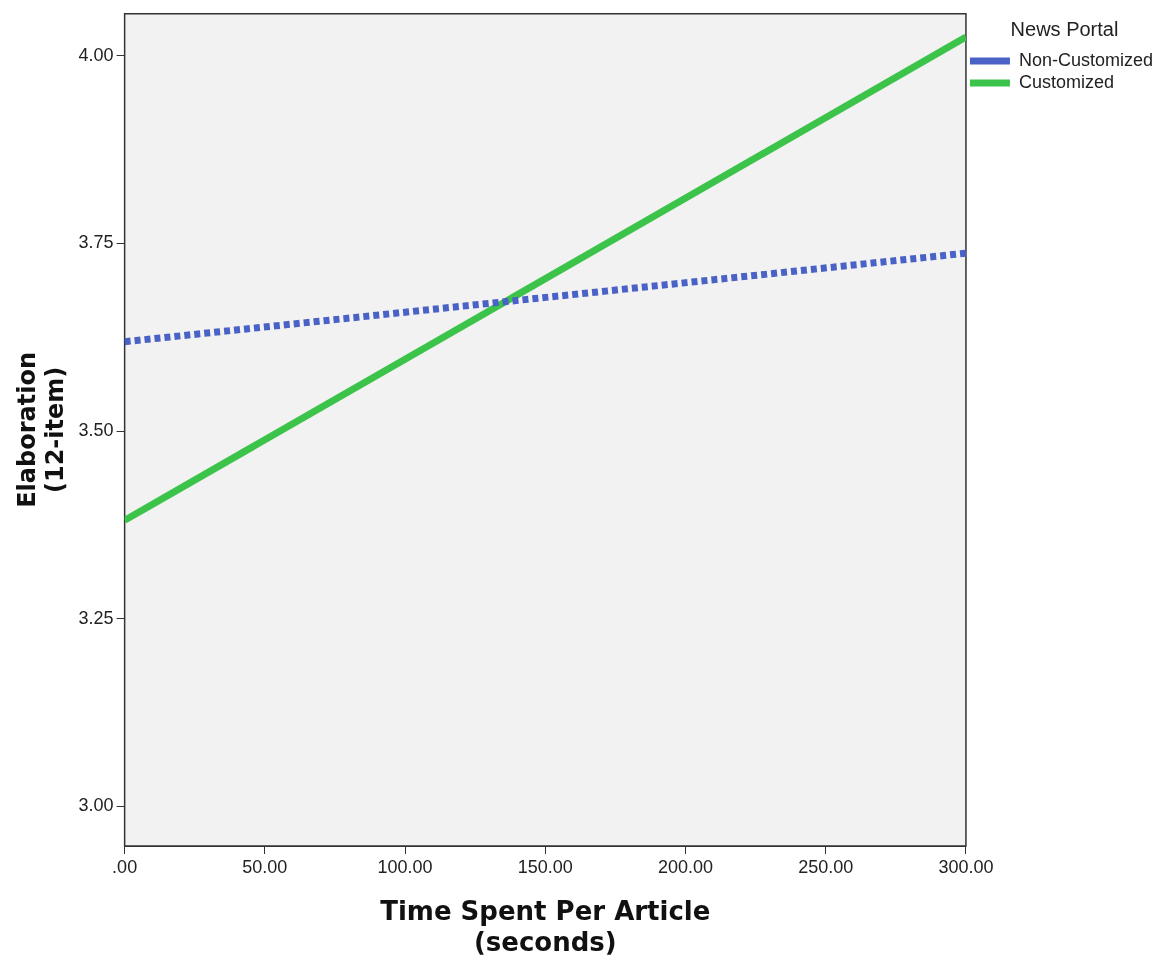  I want to click on x-tick-label: 100.00, so click(405, 866).